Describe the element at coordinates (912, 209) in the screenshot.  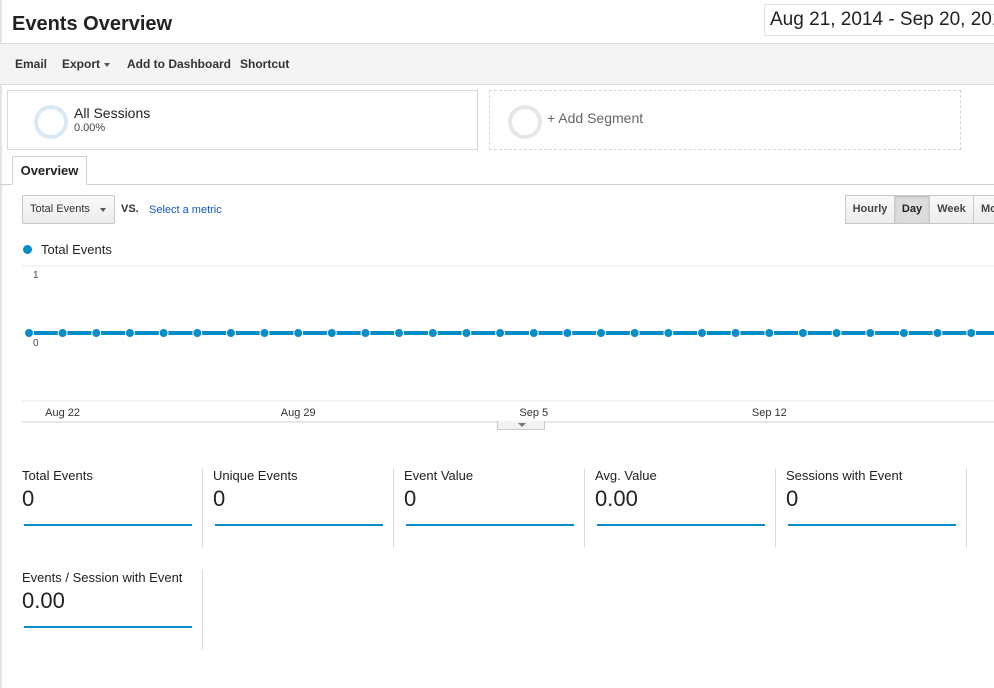
I see `granularity-day-button: Day` at that location.